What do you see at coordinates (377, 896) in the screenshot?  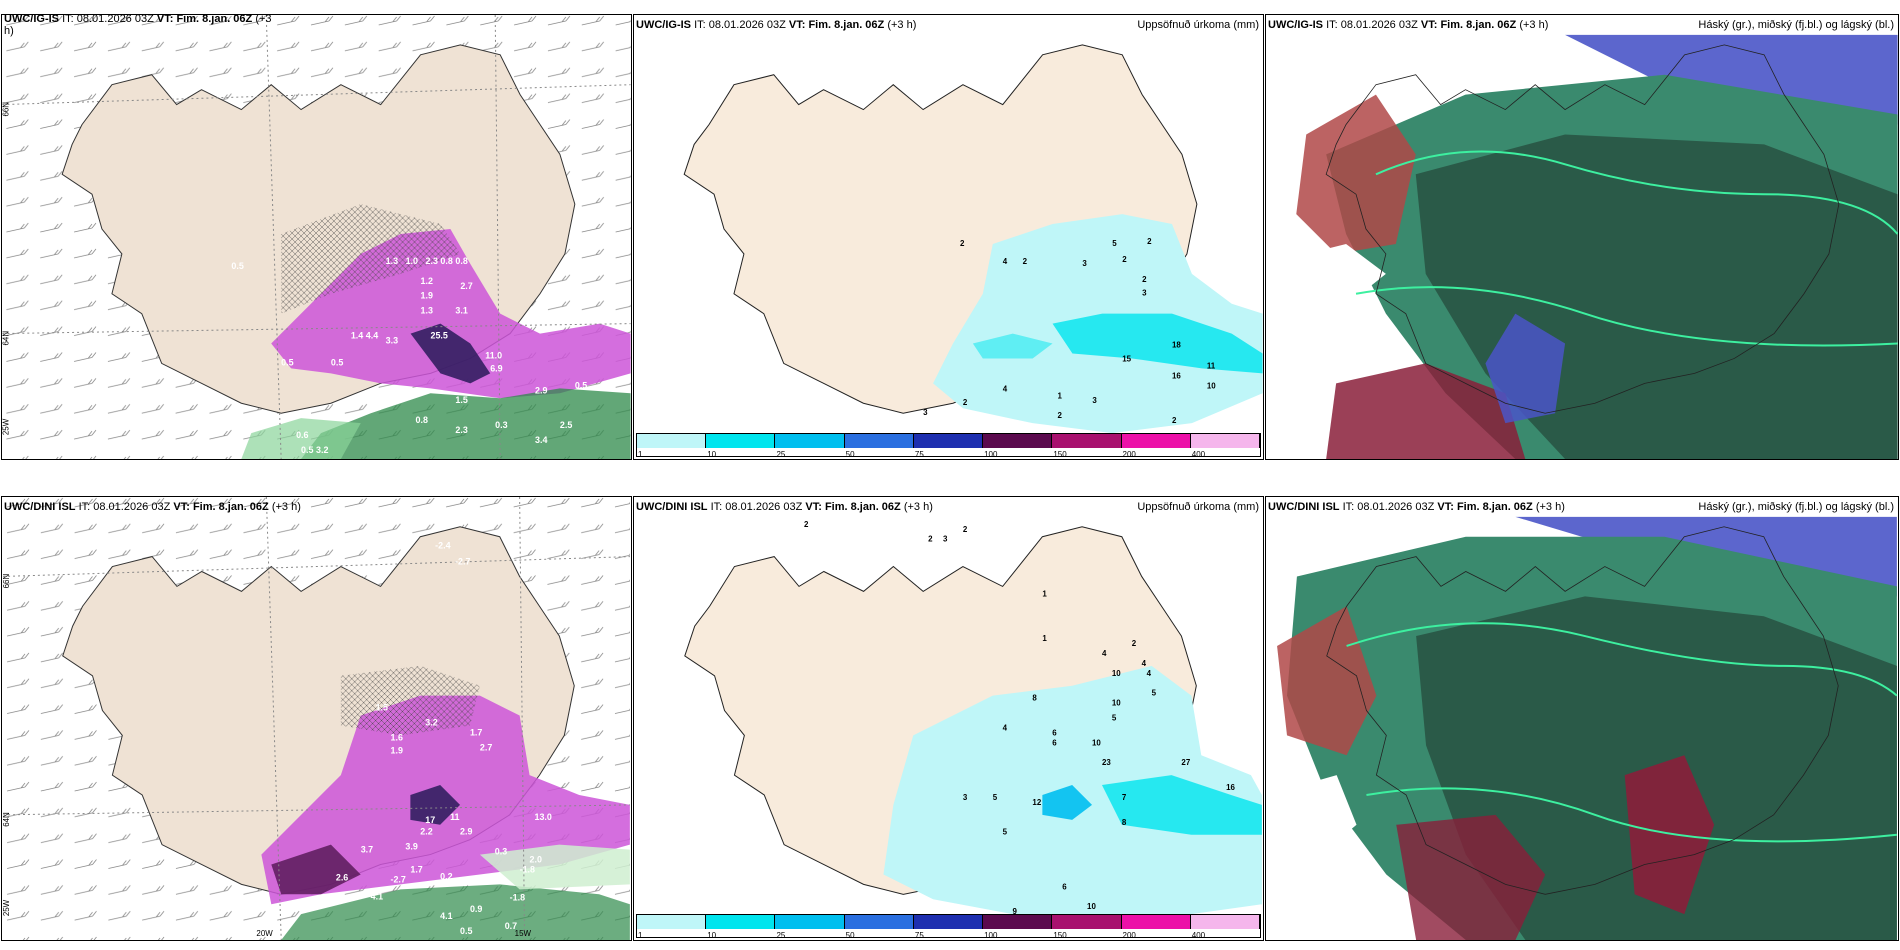 I see `value-label: 4.1` at bounding box center [377, 896].